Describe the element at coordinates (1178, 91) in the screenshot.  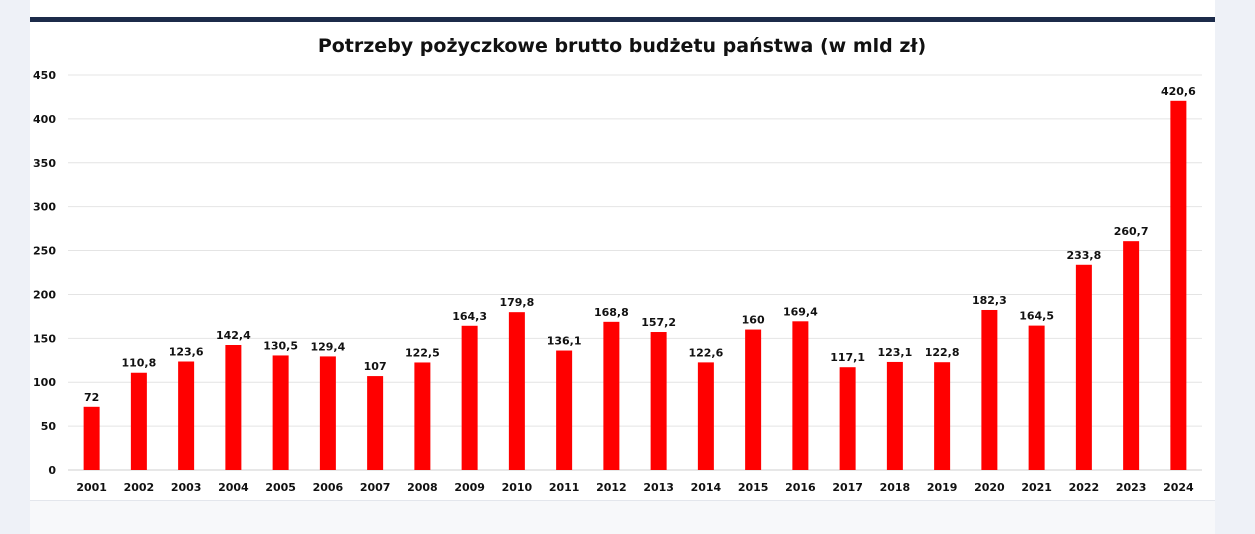
I see `data-label-2024: 420,6` at that location.